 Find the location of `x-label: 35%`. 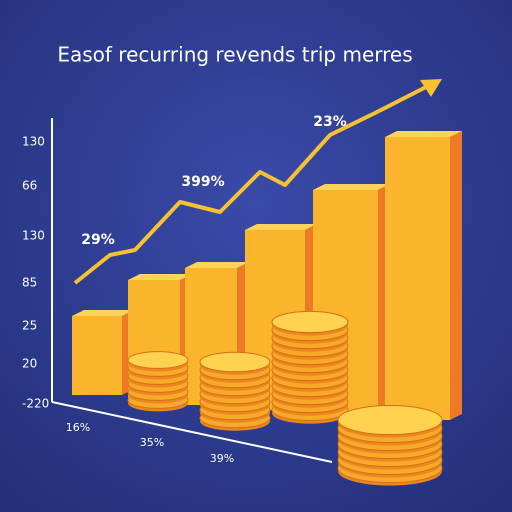

x-label: 35% is located at coordinates (152, 442).